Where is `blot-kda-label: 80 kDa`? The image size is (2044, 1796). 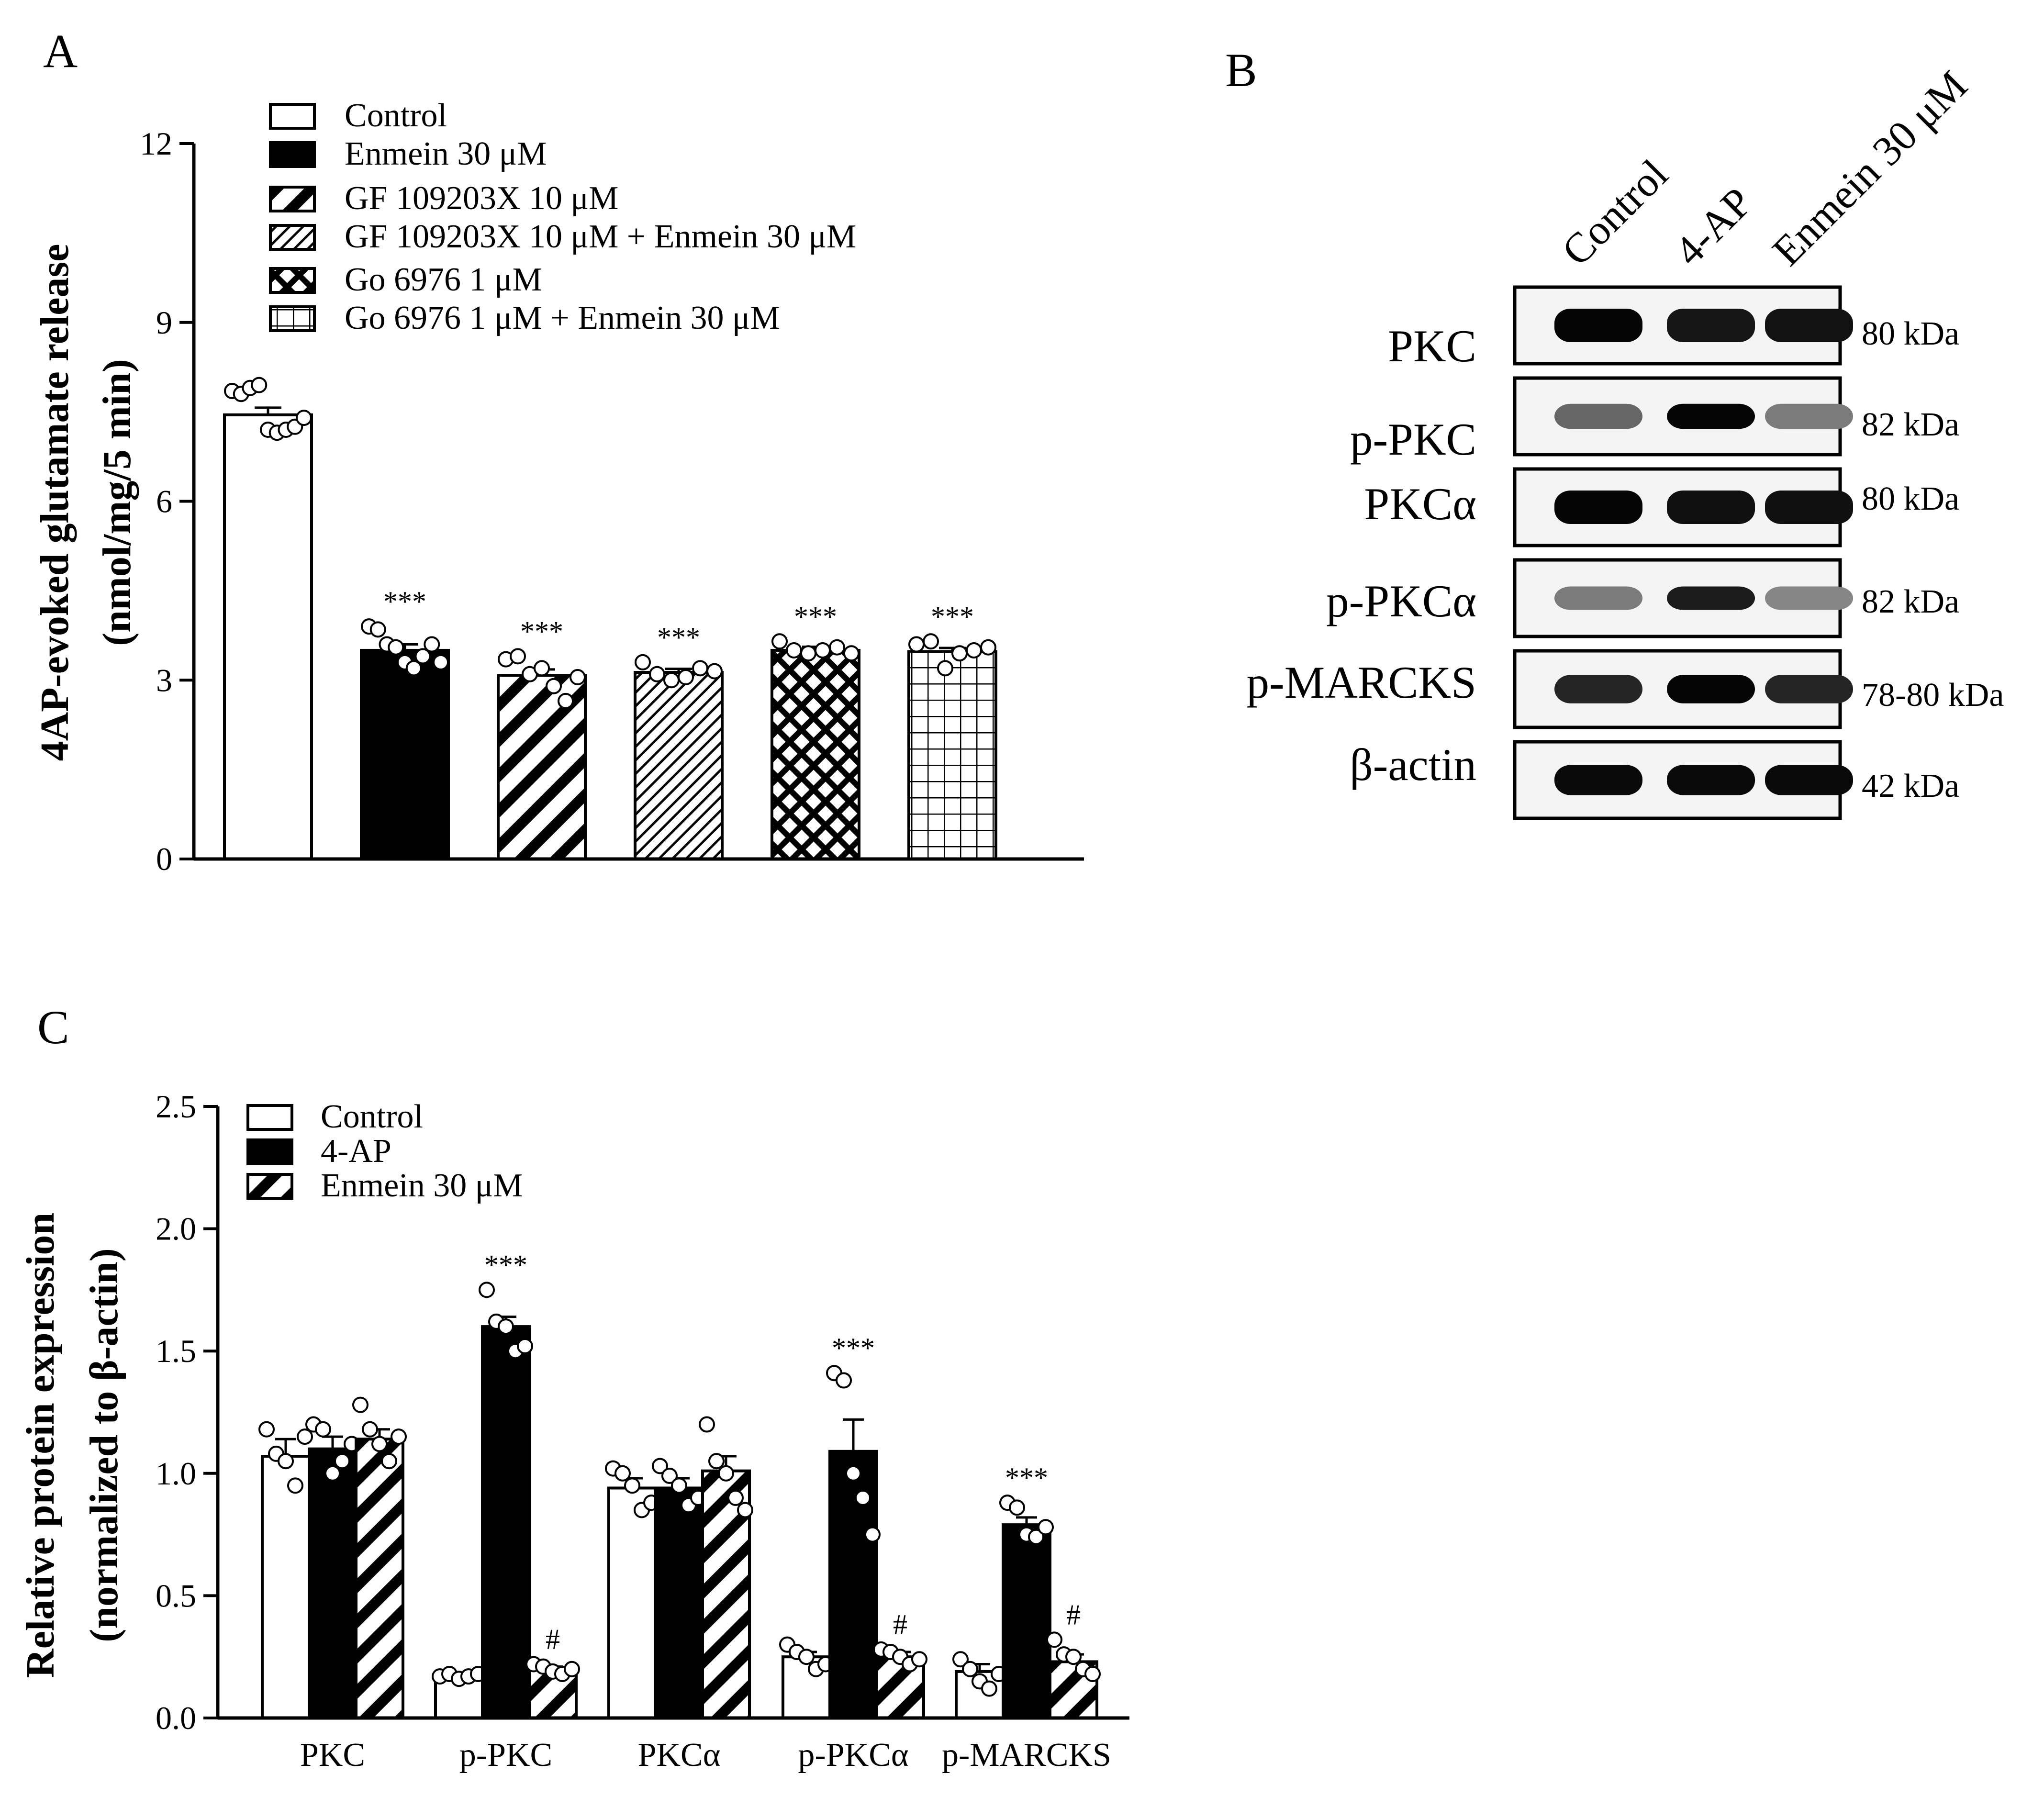
blot-kda-label: 80 kDa is located at coordinates (1910, 499).